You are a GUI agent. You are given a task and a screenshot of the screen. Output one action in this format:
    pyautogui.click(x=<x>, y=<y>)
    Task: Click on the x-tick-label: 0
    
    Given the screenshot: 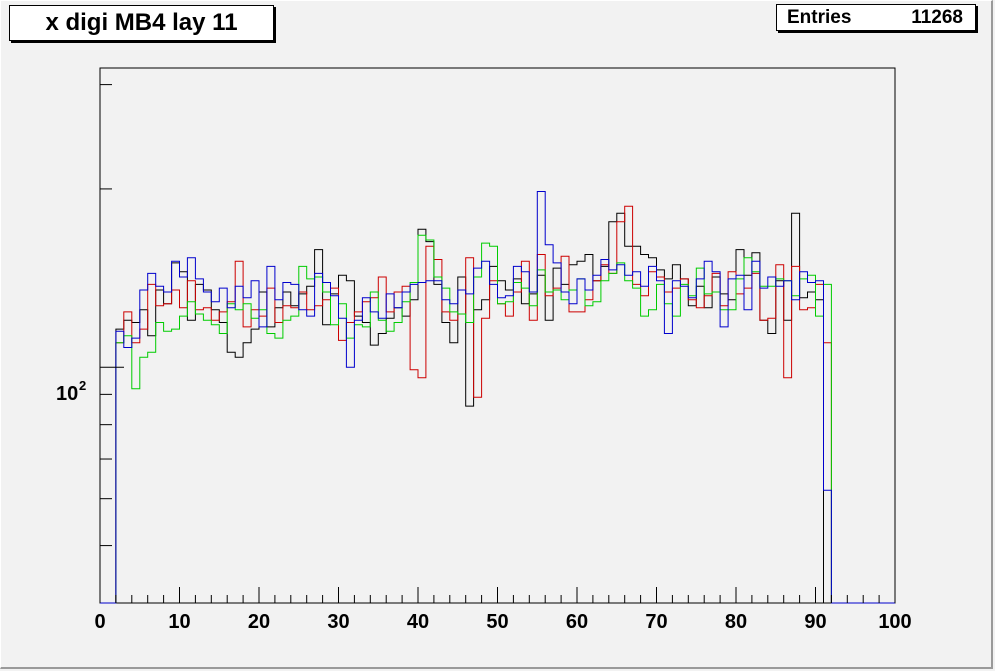 What is the action you would take?
    pyautogui.click(x=99, y=622)
    